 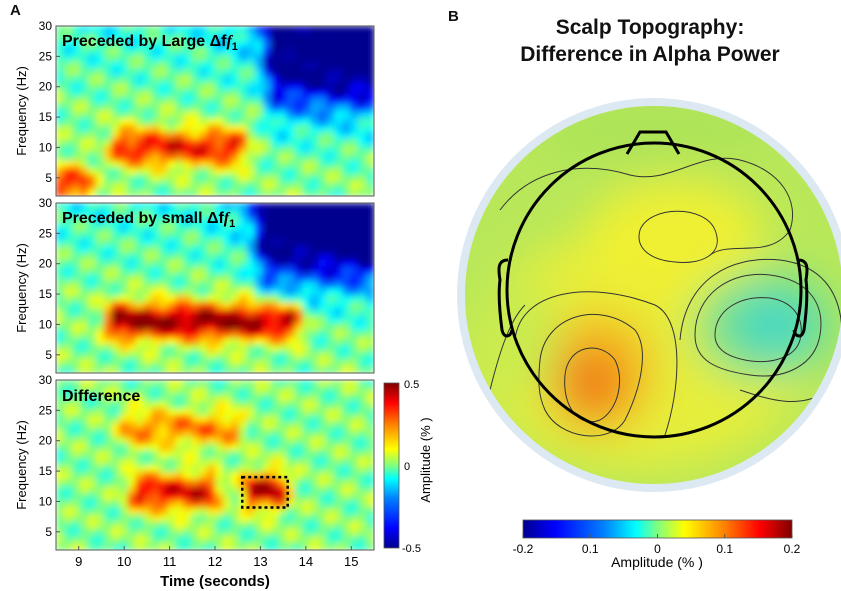 What do you see at coordinates (657, 544) in the screenshot?
I see `colorbar-b: -0.2 0.1 0 0.1 0.2 Amplitude (% )` at bounding box center [657, 544].